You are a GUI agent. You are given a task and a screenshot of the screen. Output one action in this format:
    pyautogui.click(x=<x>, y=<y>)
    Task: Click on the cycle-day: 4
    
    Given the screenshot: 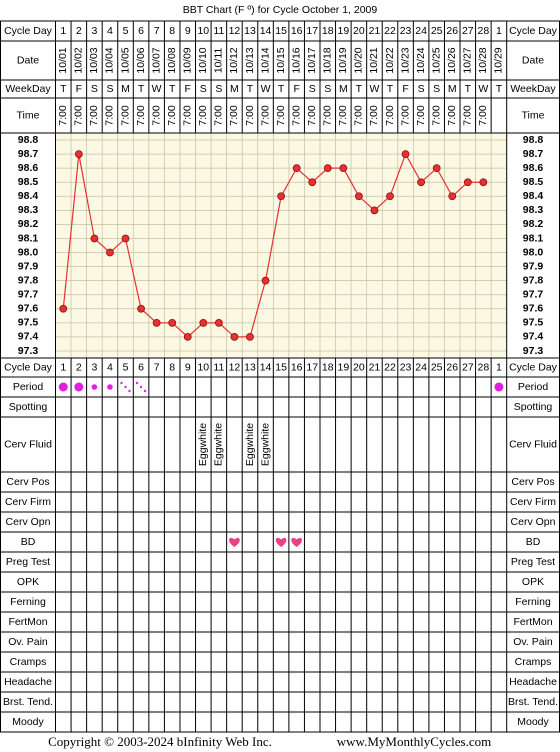 What is the action you would take?
    pyautogui.click(x=110, y=367)
    